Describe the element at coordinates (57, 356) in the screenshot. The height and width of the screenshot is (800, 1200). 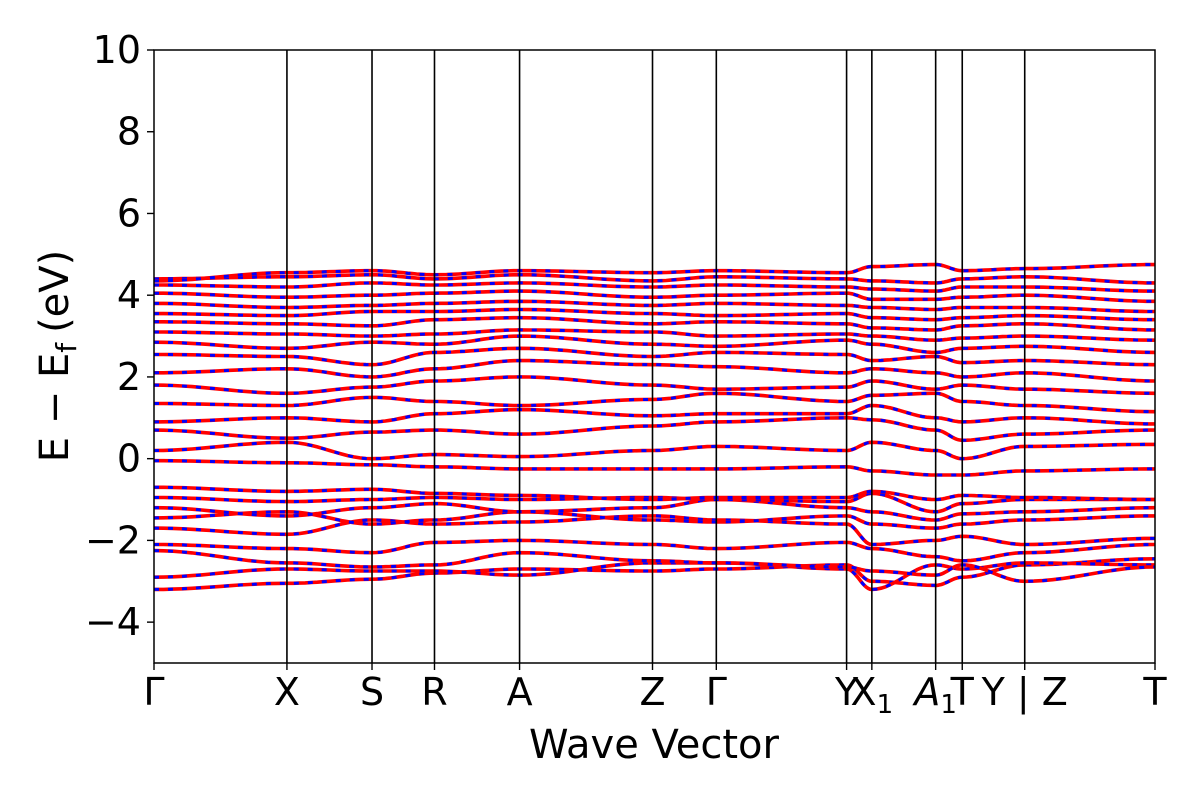
I see `y-axis-title: E − Ef(eV)` at that location.